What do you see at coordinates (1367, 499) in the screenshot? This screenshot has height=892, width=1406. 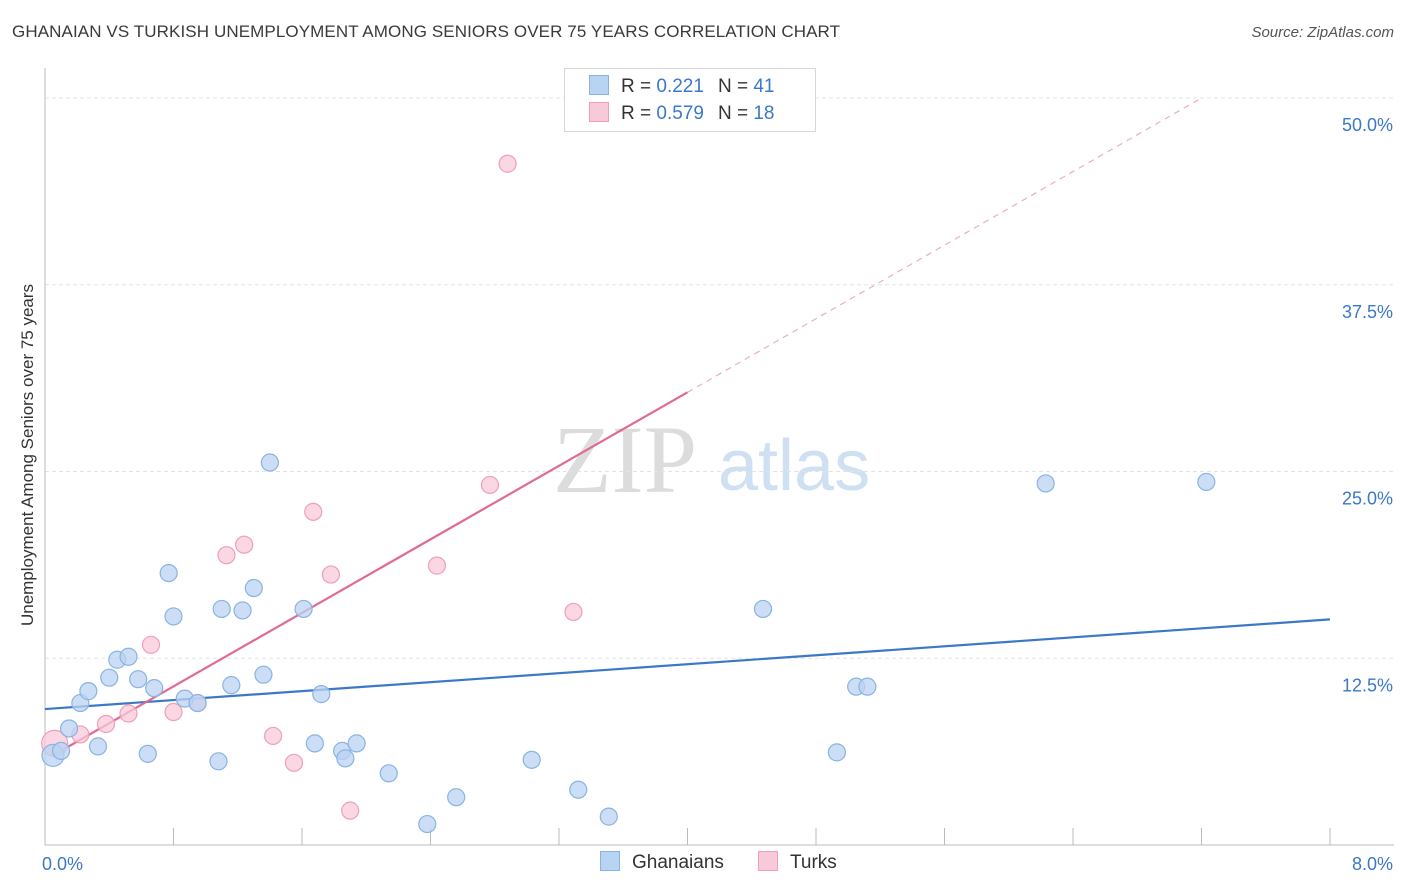 I see `y-tick-label-1: 25.0%` at bounding box center [1367, 499].